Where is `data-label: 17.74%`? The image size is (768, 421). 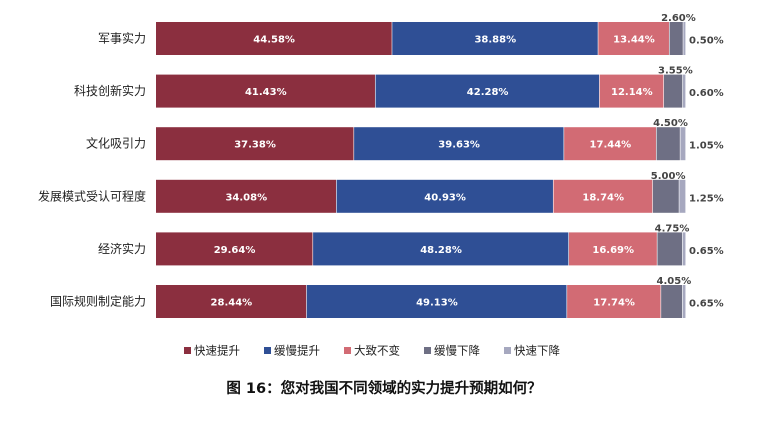 data-label: 17.74% is located at coordinates (614, 303).